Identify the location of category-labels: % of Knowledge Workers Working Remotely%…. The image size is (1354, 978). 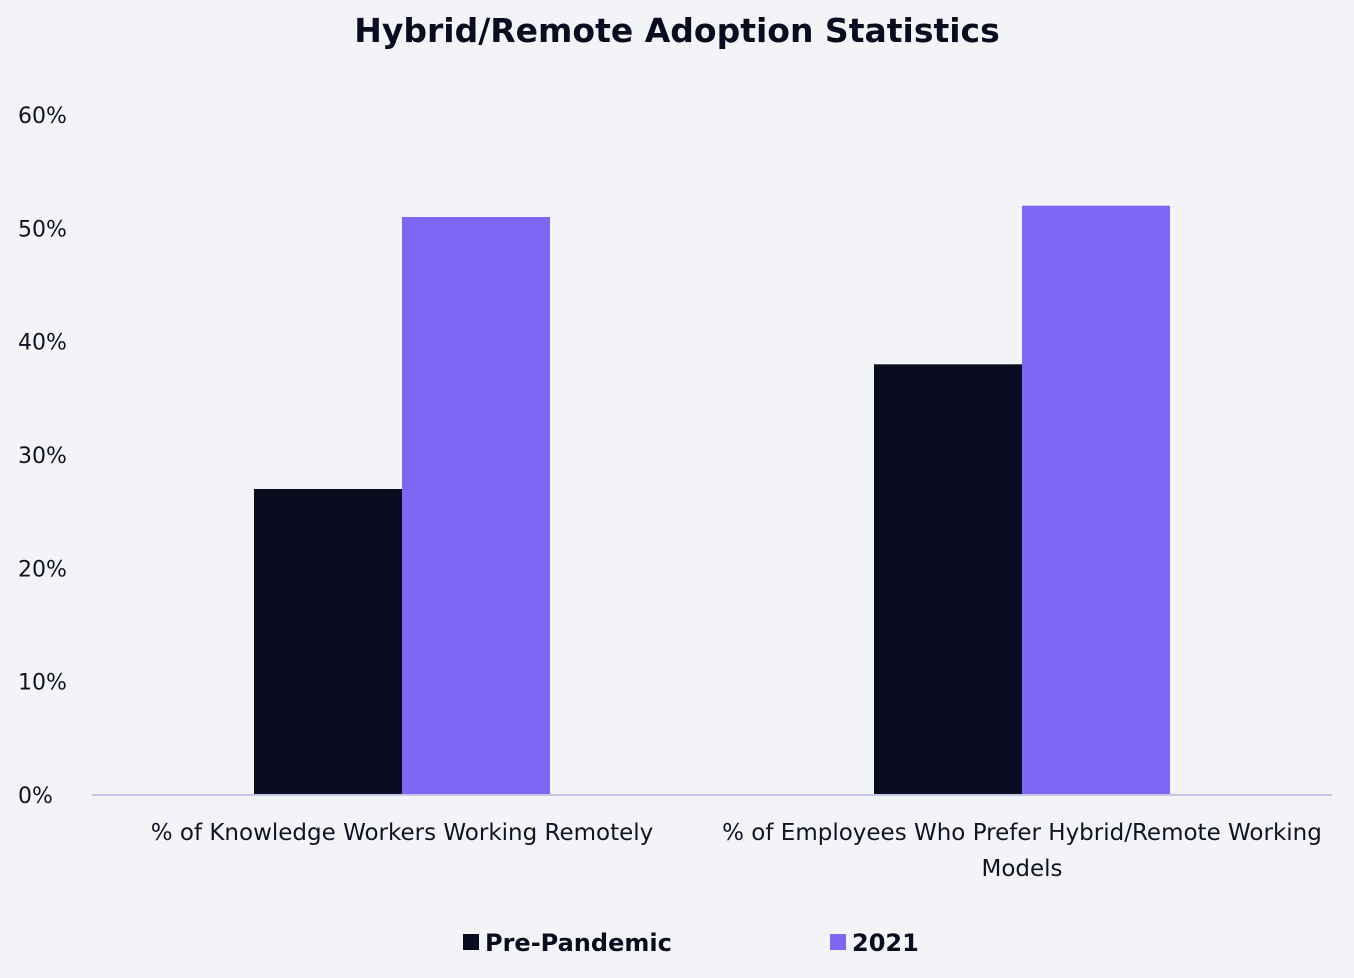
(736, 851).